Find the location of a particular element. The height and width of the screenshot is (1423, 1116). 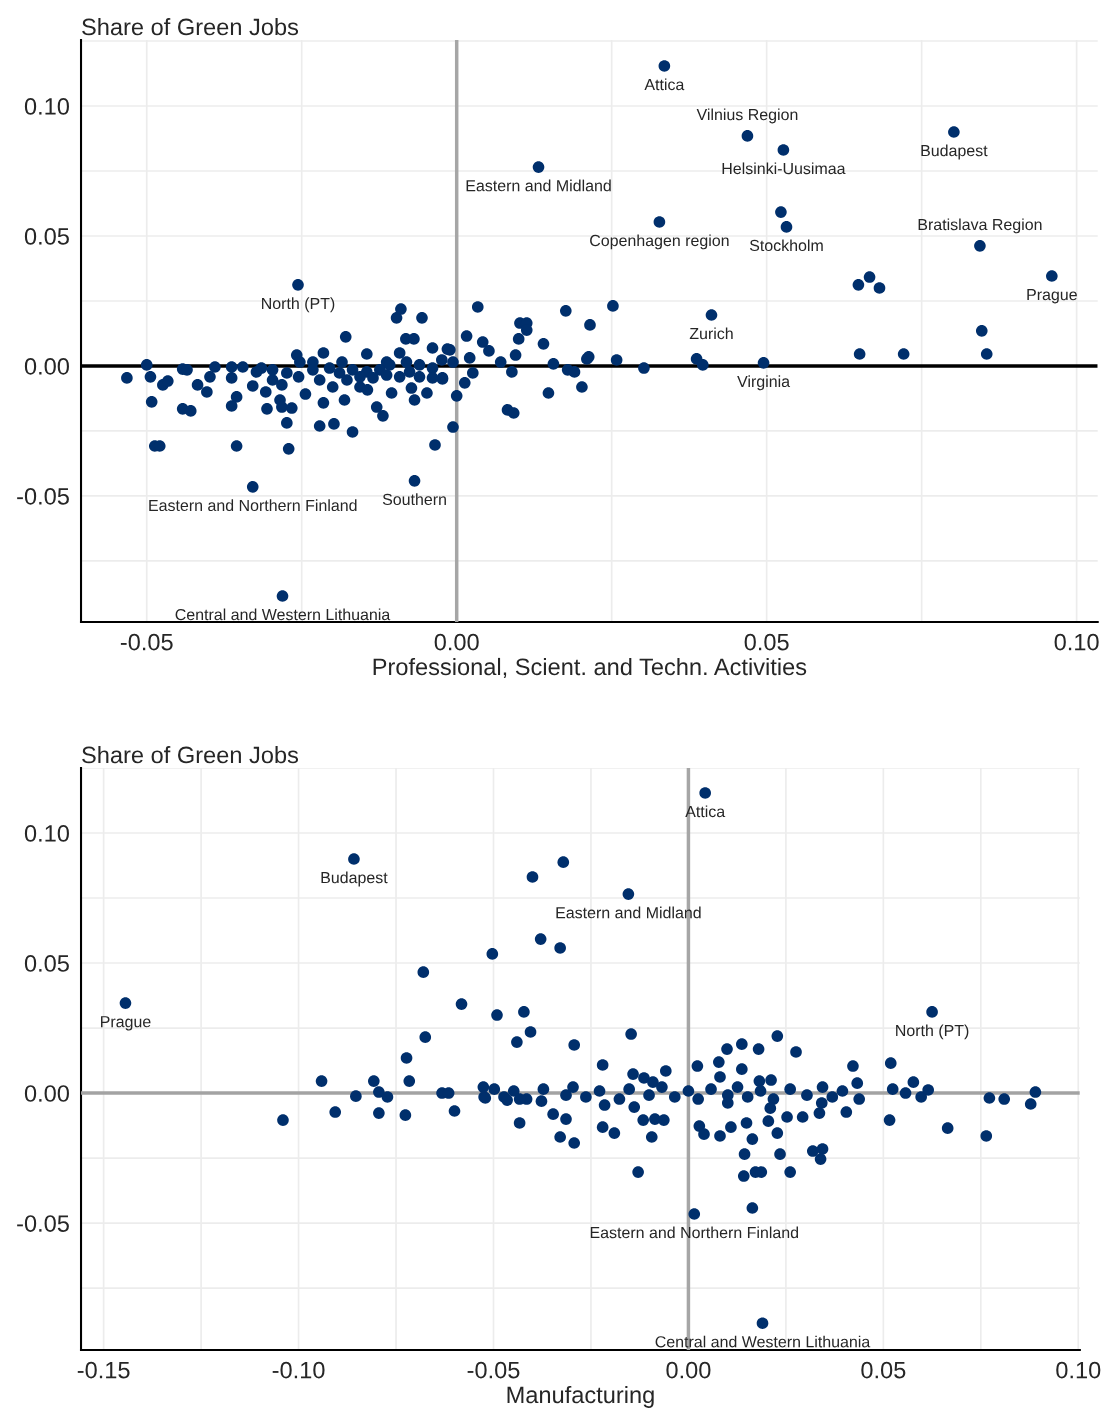

annotation: Bratislava Region is located at coordinates (980, 226).